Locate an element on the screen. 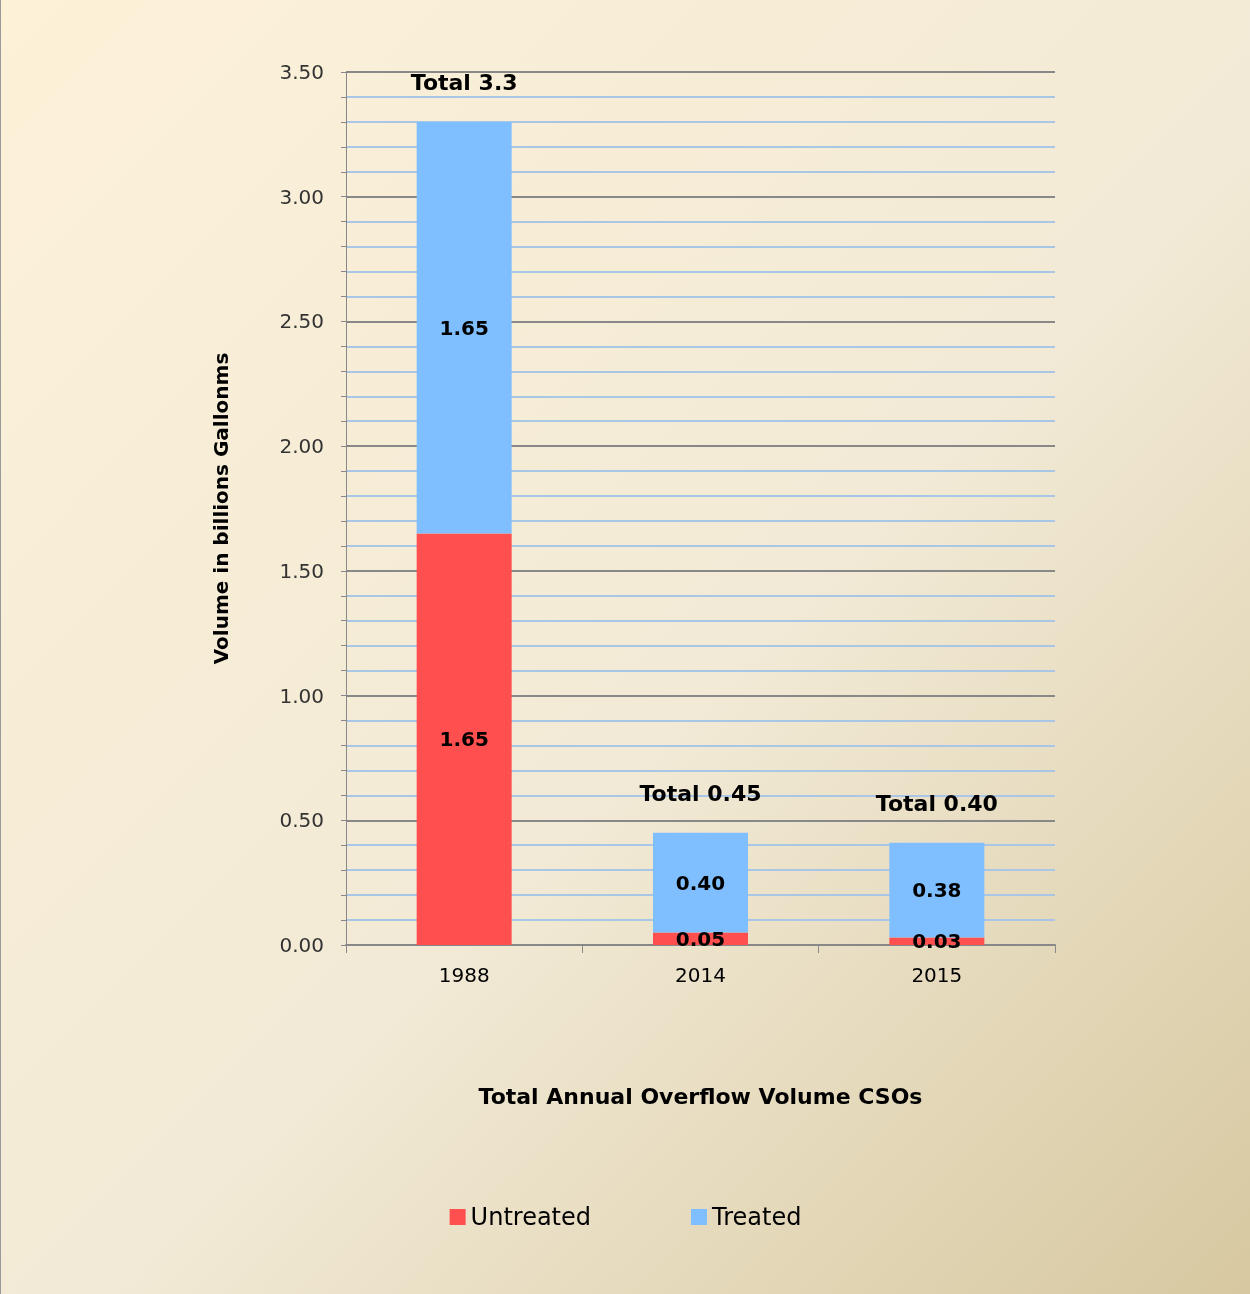 The height and width of the screenshot is (1294, 1250). y-tick-label: 2.50 is located at coordinates (301, 321).